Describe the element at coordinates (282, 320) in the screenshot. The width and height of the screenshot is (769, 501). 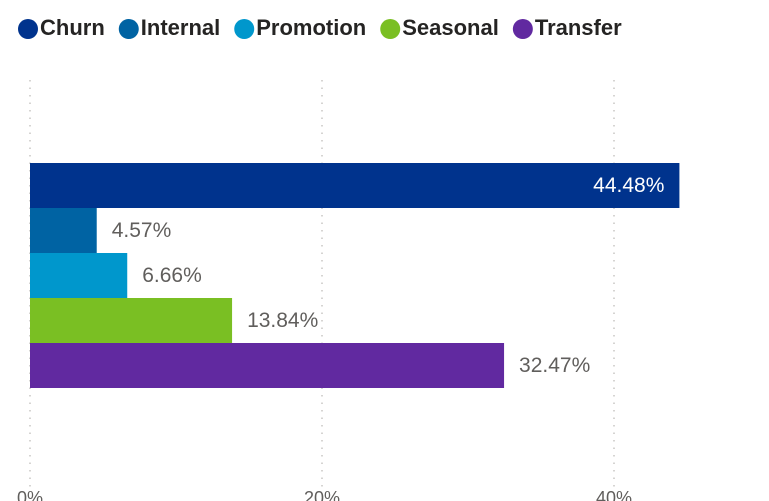
I see `data-label: 13.84%` at that location.